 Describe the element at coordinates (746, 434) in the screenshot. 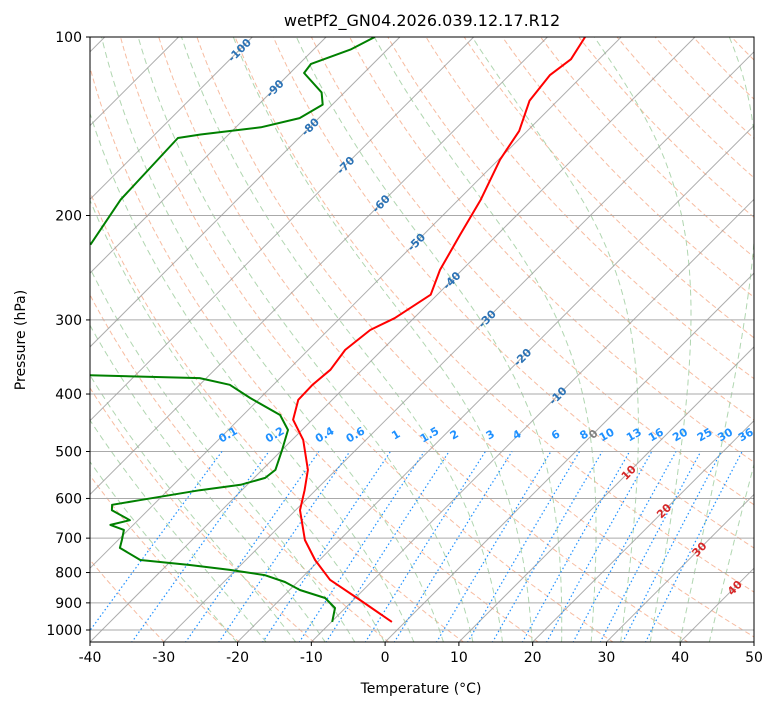

I see `mixing-ratio-label: 36` at that location.